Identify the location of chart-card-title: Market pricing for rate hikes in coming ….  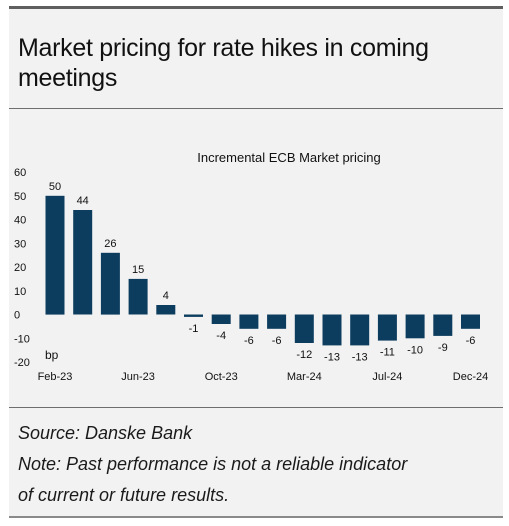
(258, 63).